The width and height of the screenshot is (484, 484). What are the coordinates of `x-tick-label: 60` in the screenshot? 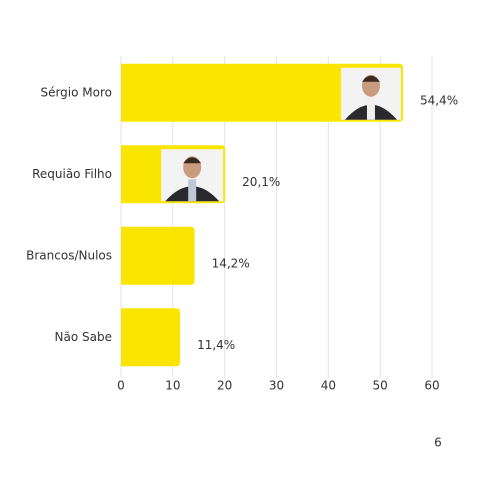 It's located at (431, 386).